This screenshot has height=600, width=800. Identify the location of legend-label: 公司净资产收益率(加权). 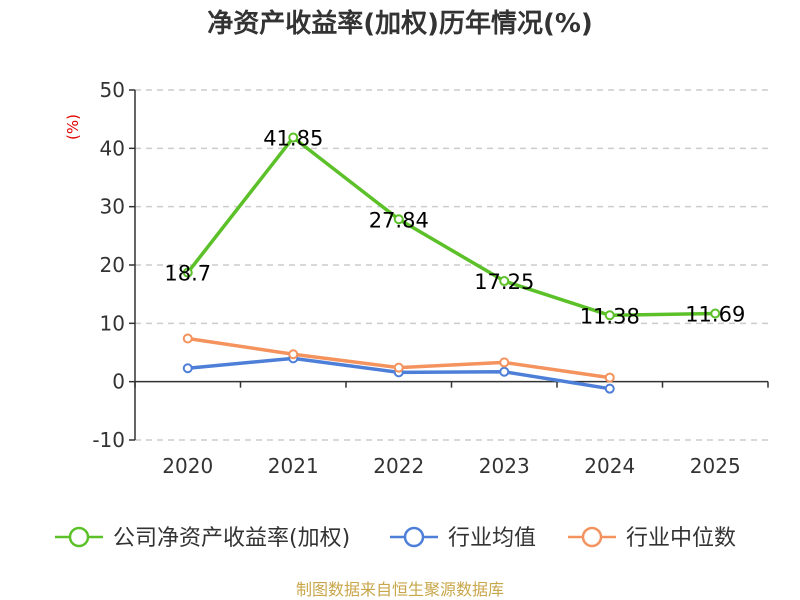
(231, 538).